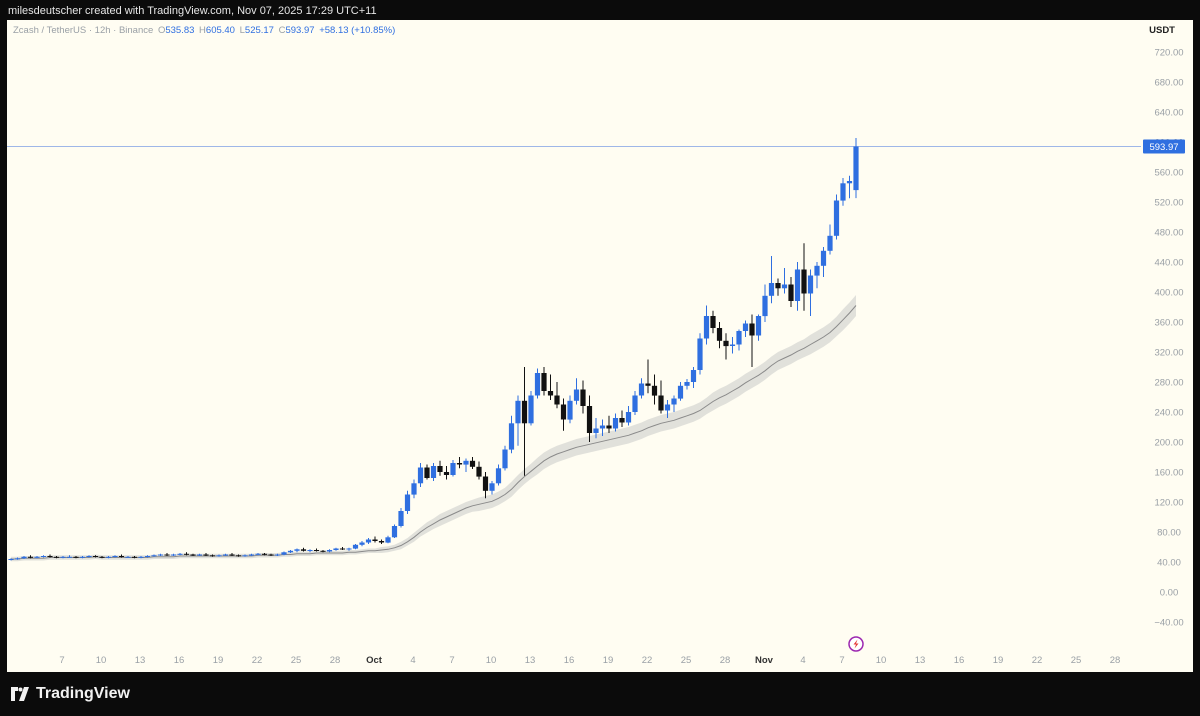 The height and width of the screenshot is (716, 1200). Describe the element at coordinates (1164, 146) in the screenshot. I see `current-price-tag` at that location.